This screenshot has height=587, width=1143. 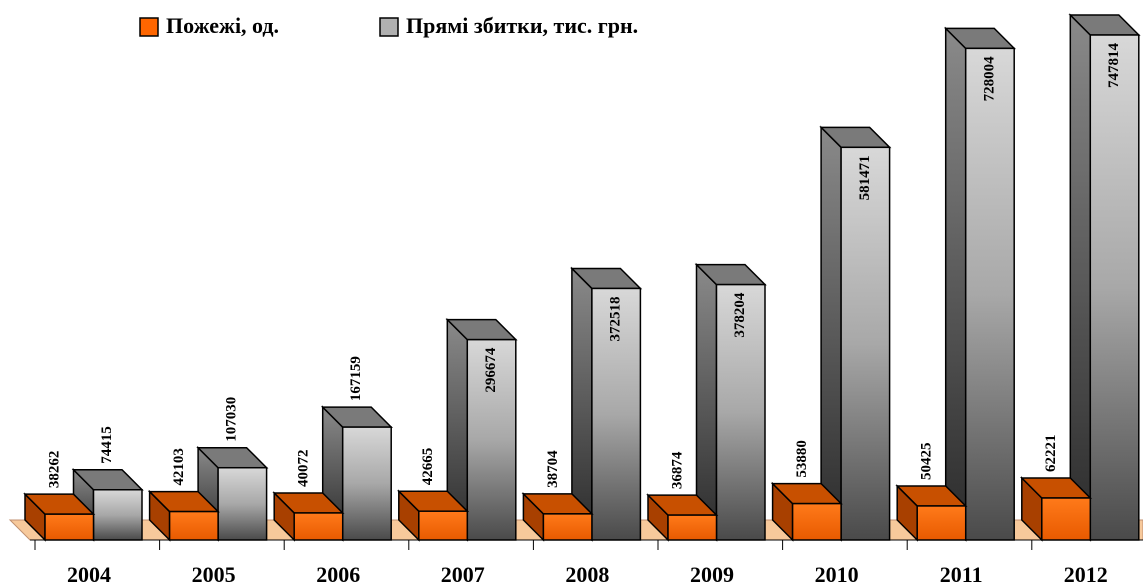 What do you see at coordinates (179, 467) in the screenshot?
I see `data-label: 42103` at bounding box center [179, 467].